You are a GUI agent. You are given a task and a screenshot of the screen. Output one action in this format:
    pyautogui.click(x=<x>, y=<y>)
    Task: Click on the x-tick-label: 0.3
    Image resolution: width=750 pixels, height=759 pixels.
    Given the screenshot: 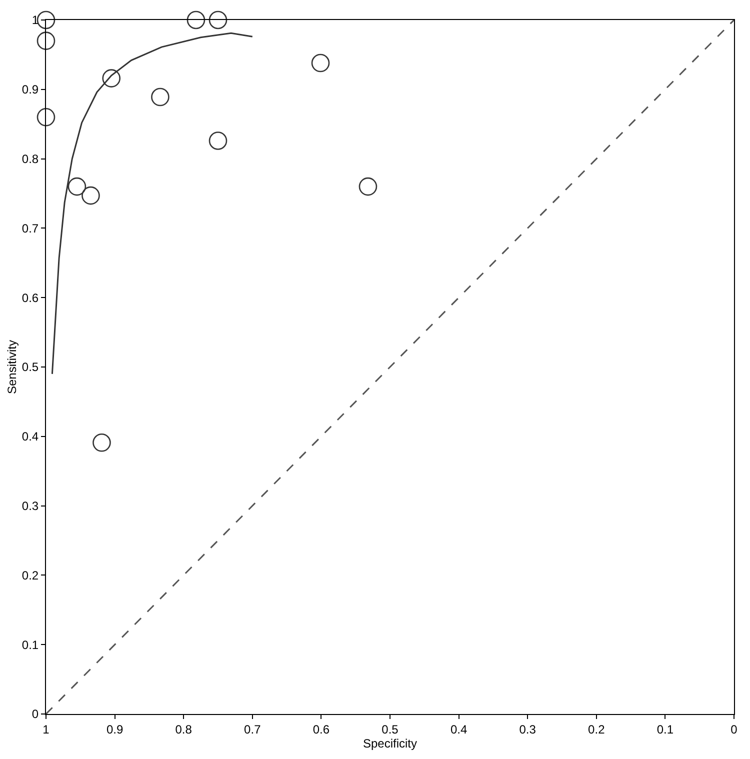 What is the action you would take?
    pyautogui.click(x=527, y=729)
    